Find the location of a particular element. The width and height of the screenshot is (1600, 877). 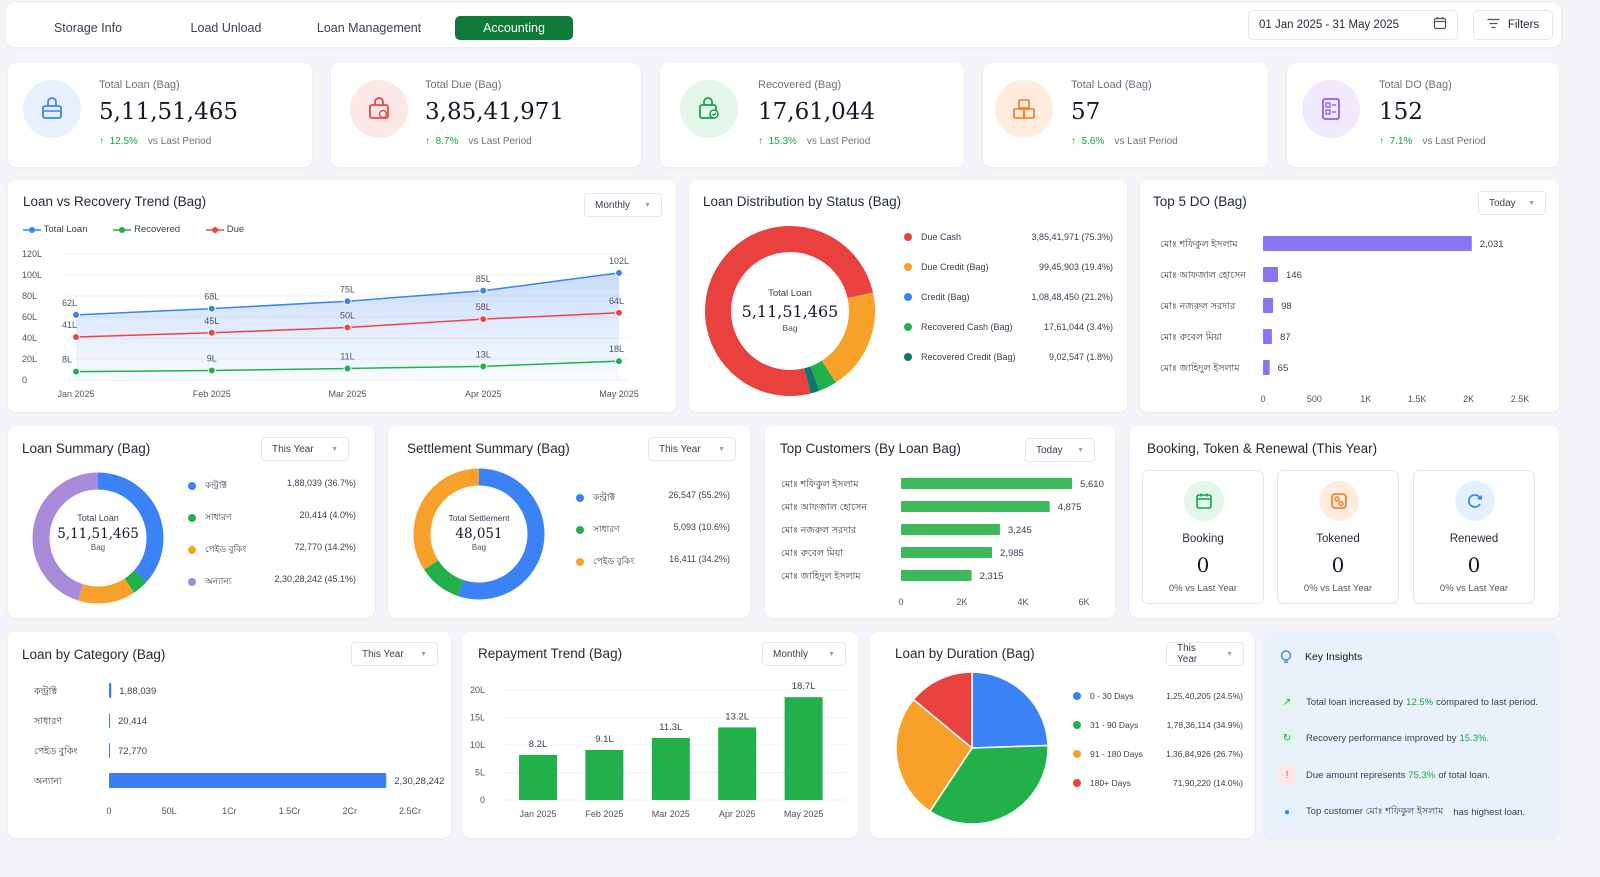

data-label: 8L is located at coordinates (67, 360).